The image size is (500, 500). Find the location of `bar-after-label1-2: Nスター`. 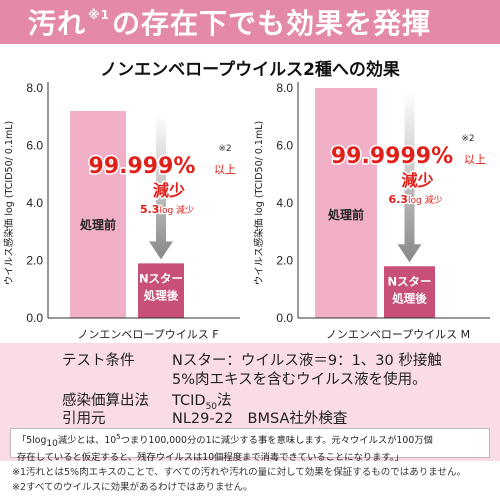

bar-after-label1-2: Nスター is located at coordinates (409, 281).